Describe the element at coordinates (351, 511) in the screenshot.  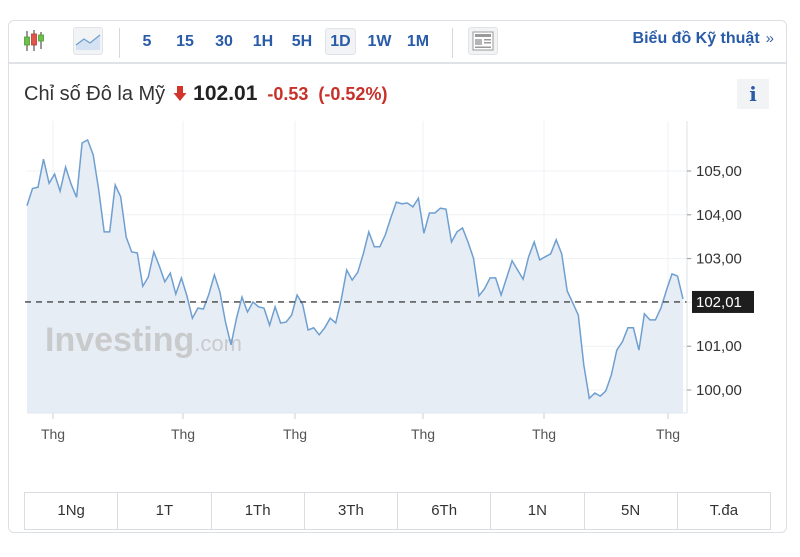
I see `range-3-months: 3Th` at that location.